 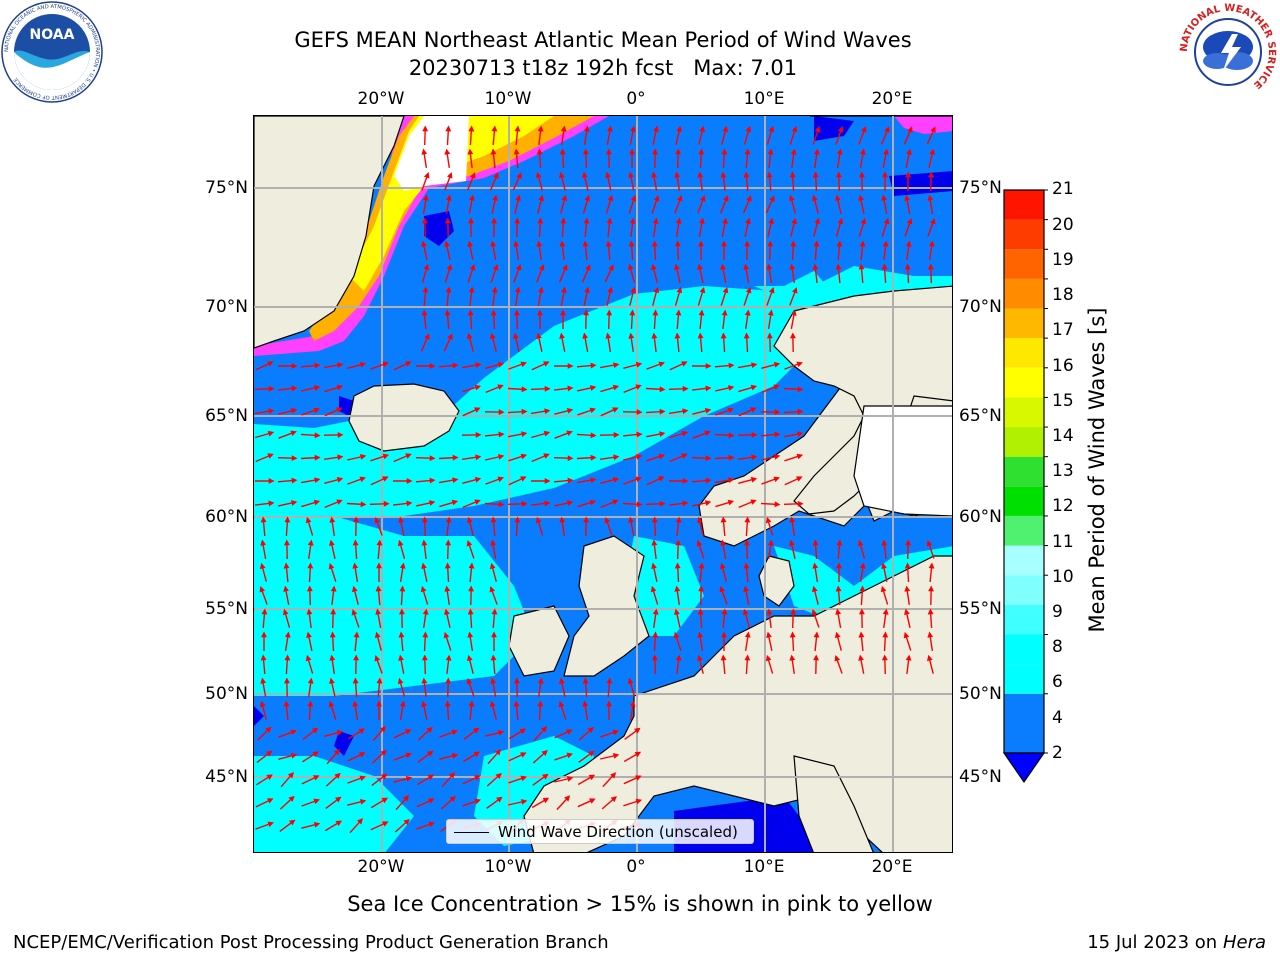 What do you see at coordinates (1057, 718) in the screenshot?
I see `colorbar-tick: 4` at bounding box center [1057, 718].